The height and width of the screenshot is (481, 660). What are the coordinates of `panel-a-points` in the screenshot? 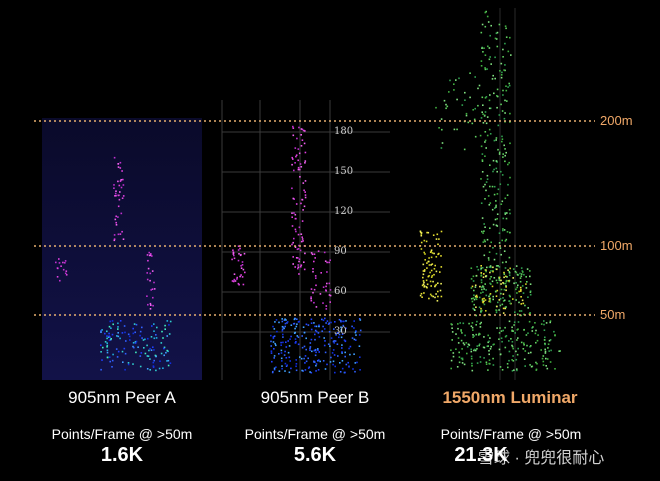 It's located at (136, 346).